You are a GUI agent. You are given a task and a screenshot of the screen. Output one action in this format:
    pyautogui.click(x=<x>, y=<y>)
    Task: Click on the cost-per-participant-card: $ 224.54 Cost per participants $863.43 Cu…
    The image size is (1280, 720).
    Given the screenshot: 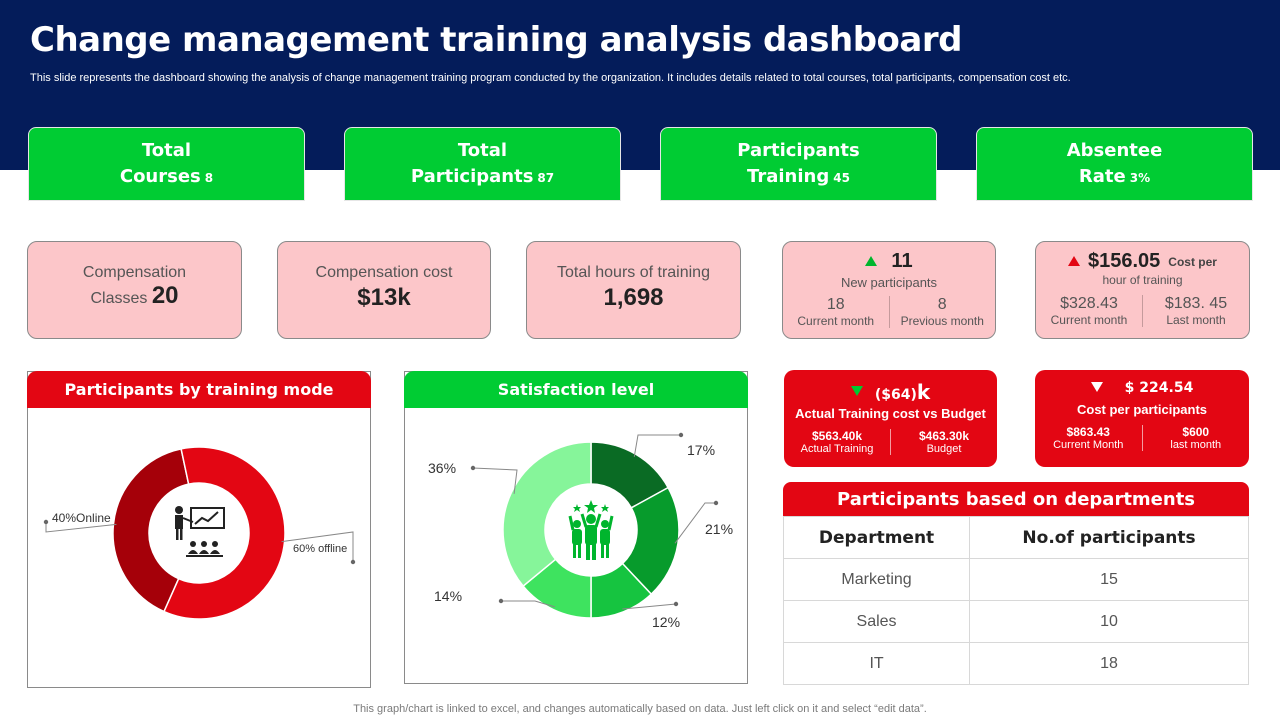 What is the action you would take?
    pyautogui.click(x=1142, y=418)
    